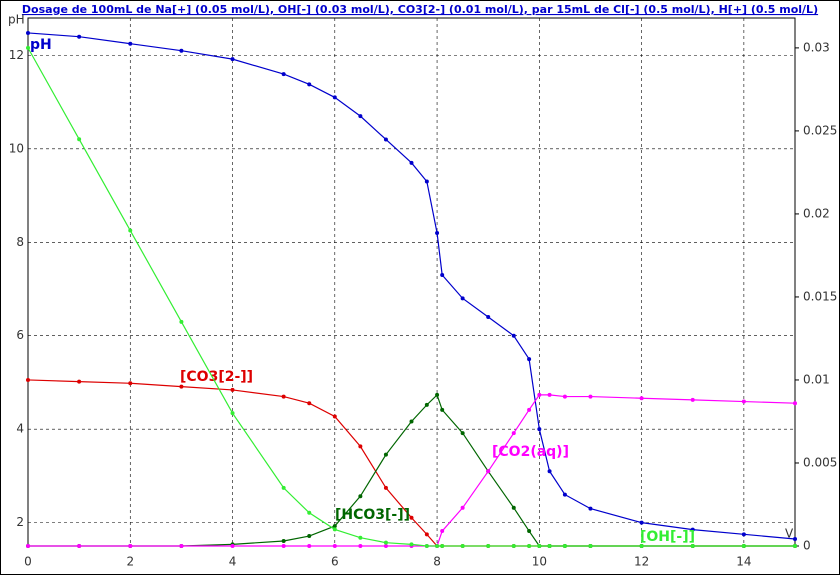  I want to click on series-label: [HCO3[-]], so click(372, 515).